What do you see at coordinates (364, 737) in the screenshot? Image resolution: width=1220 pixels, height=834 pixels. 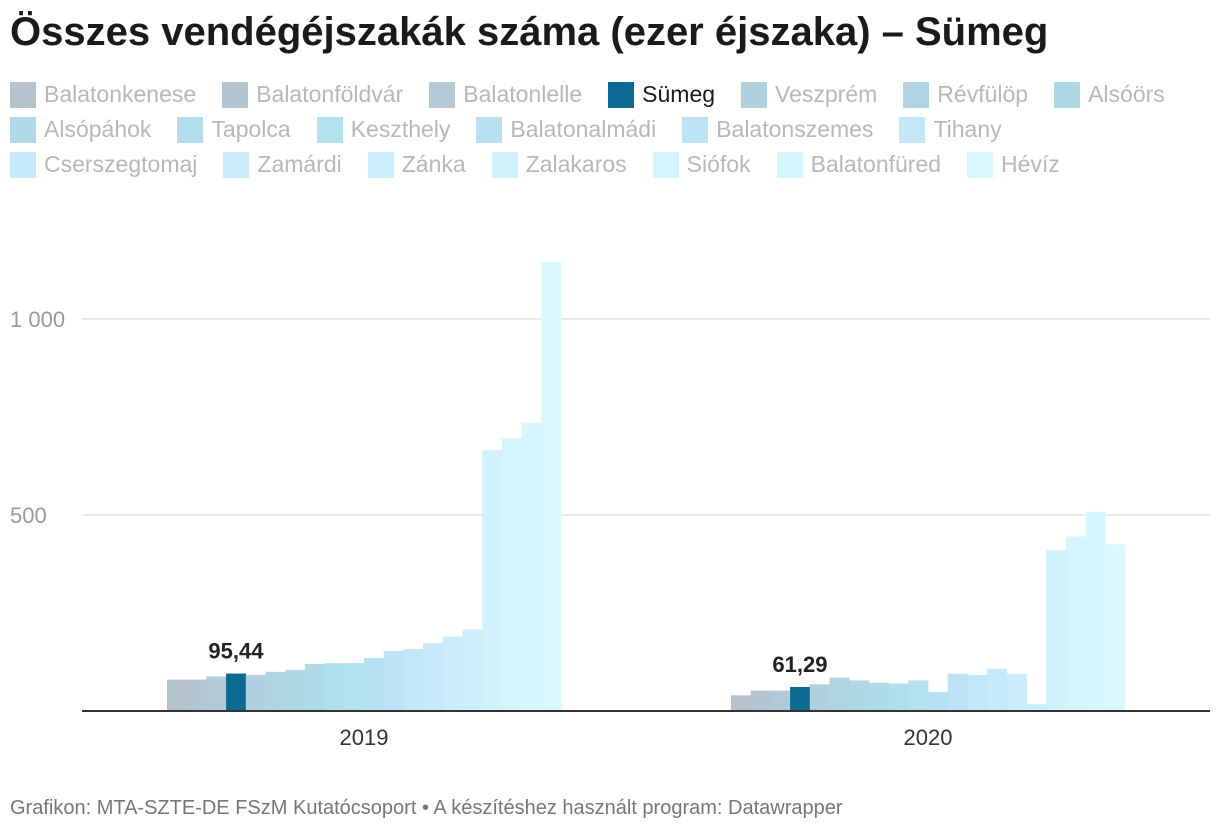 I see `x-tick-label: 2019` at bounding box center [364, 737].